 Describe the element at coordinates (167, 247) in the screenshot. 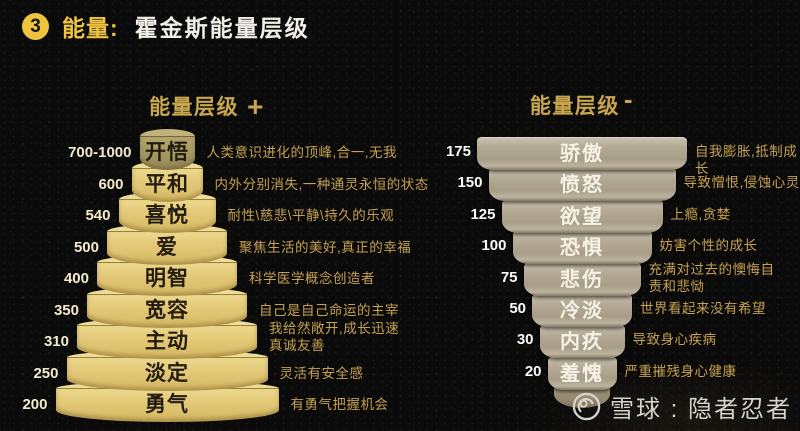

I see `tier-label: 爱` at that location.